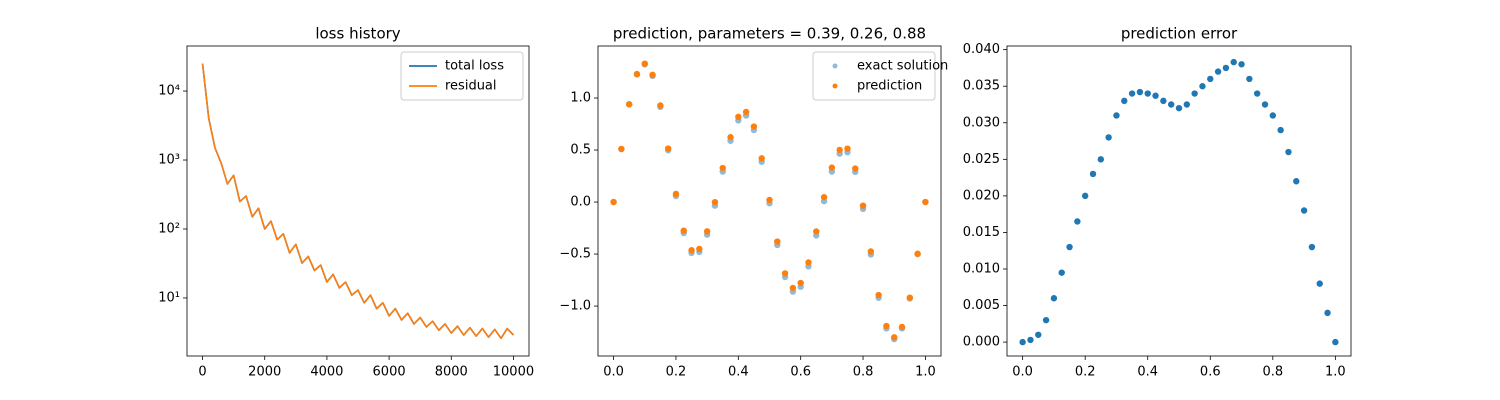  What do you see at coordinates (580, 150) in the screenshot?
I see `y-tick-label: 0.5` at bounding box center [580, 150].